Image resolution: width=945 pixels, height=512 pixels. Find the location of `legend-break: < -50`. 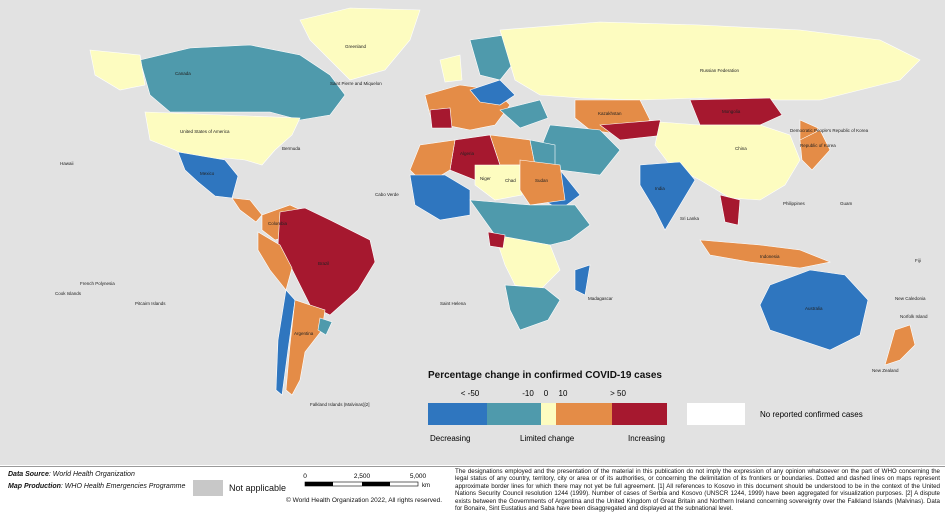

legend-break: < -50 is located at coordinates (470, 393).